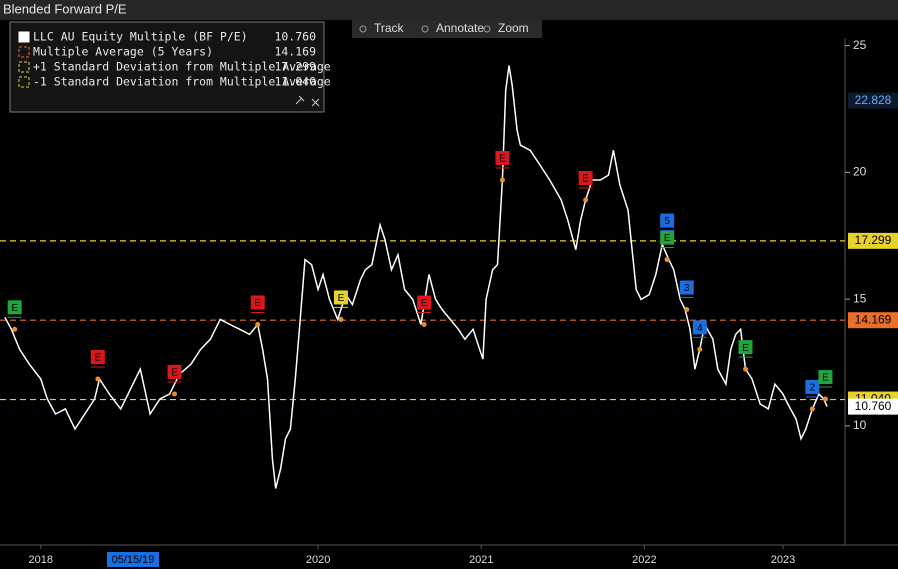 The height and width of the screenshot is (569, 898). I want to click on event-label: 4, so click(700, 328).